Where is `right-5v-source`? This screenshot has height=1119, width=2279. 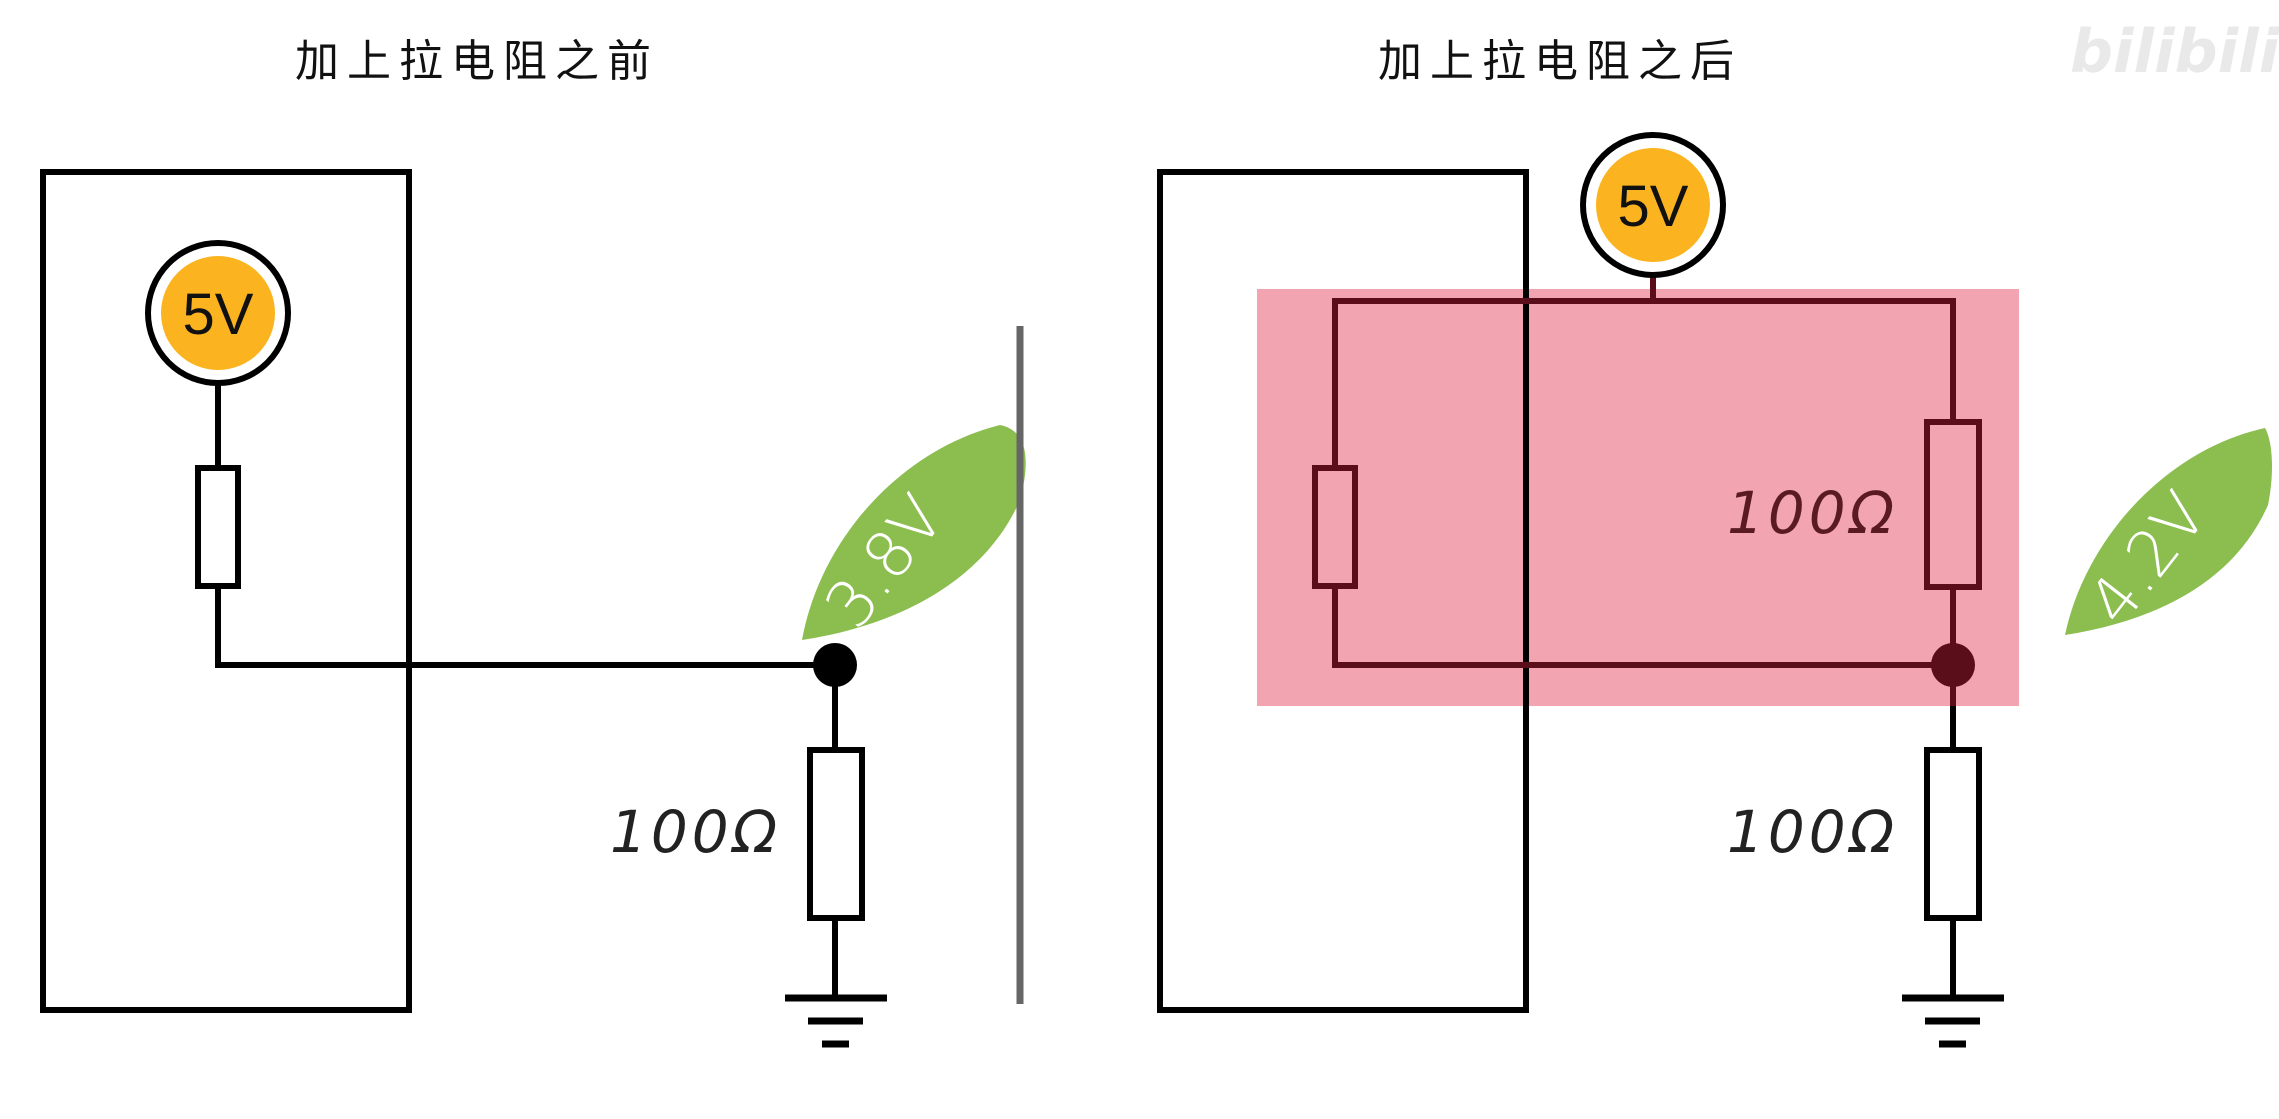 right-5v-source is located at coordinates (1653, 205).